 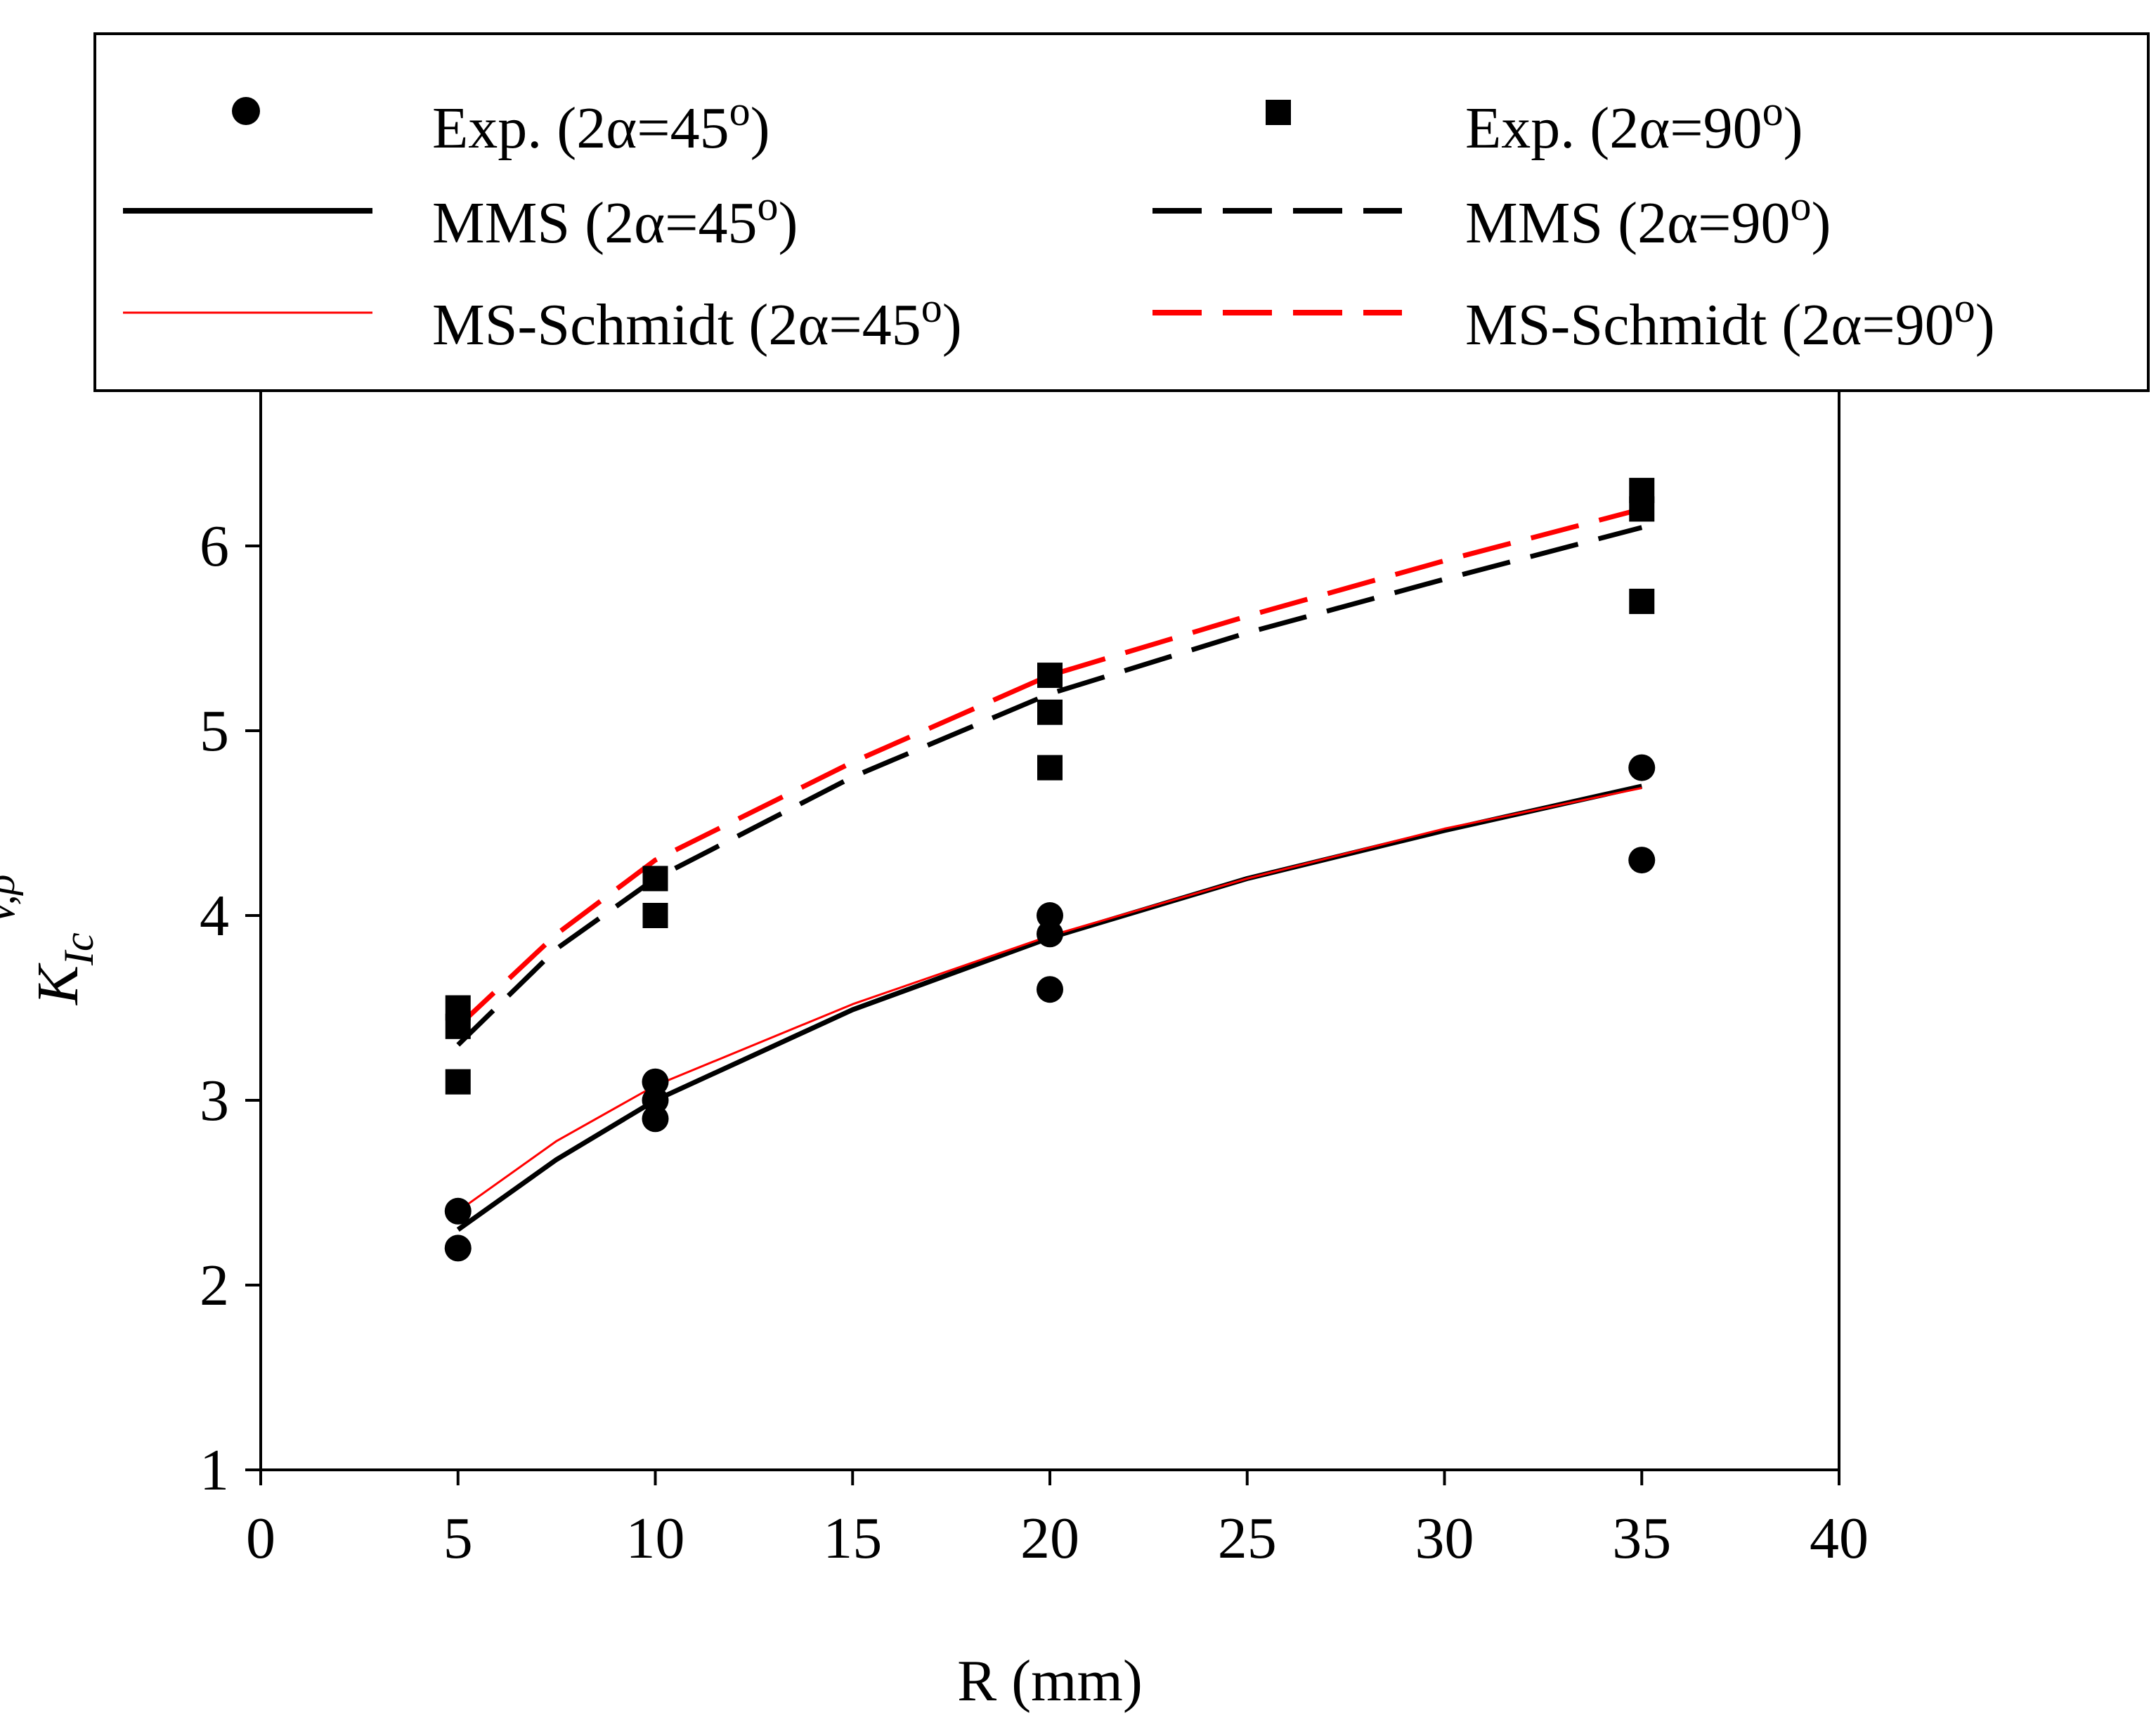 What do you see at coordinates (214, 1285) in the screenshot?
I see `y-tick-label-2: 2` at bounding box center [214, 1285].